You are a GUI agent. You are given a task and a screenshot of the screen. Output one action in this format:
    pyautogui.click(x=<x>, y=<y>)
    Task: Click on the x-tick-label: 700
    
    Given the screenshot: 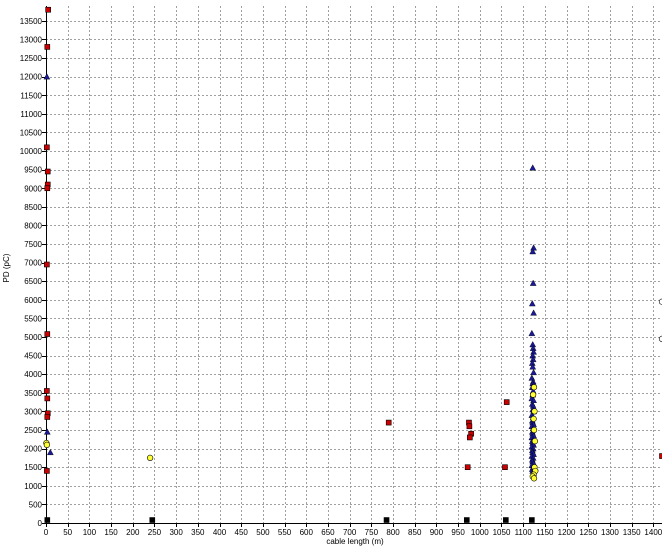 What is the action you would take?
    pyautogui.click(x=350, y=532)
    